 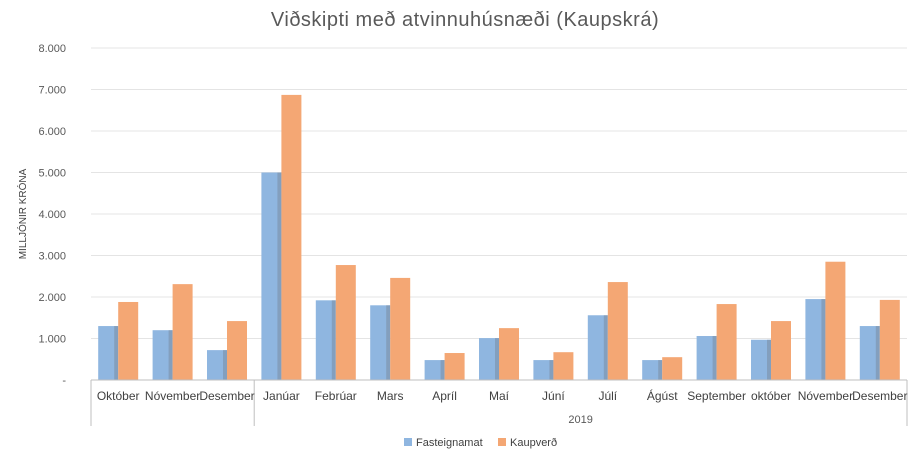 I want to click on y-tick-label: 8.000, so click(x=52, y=49).